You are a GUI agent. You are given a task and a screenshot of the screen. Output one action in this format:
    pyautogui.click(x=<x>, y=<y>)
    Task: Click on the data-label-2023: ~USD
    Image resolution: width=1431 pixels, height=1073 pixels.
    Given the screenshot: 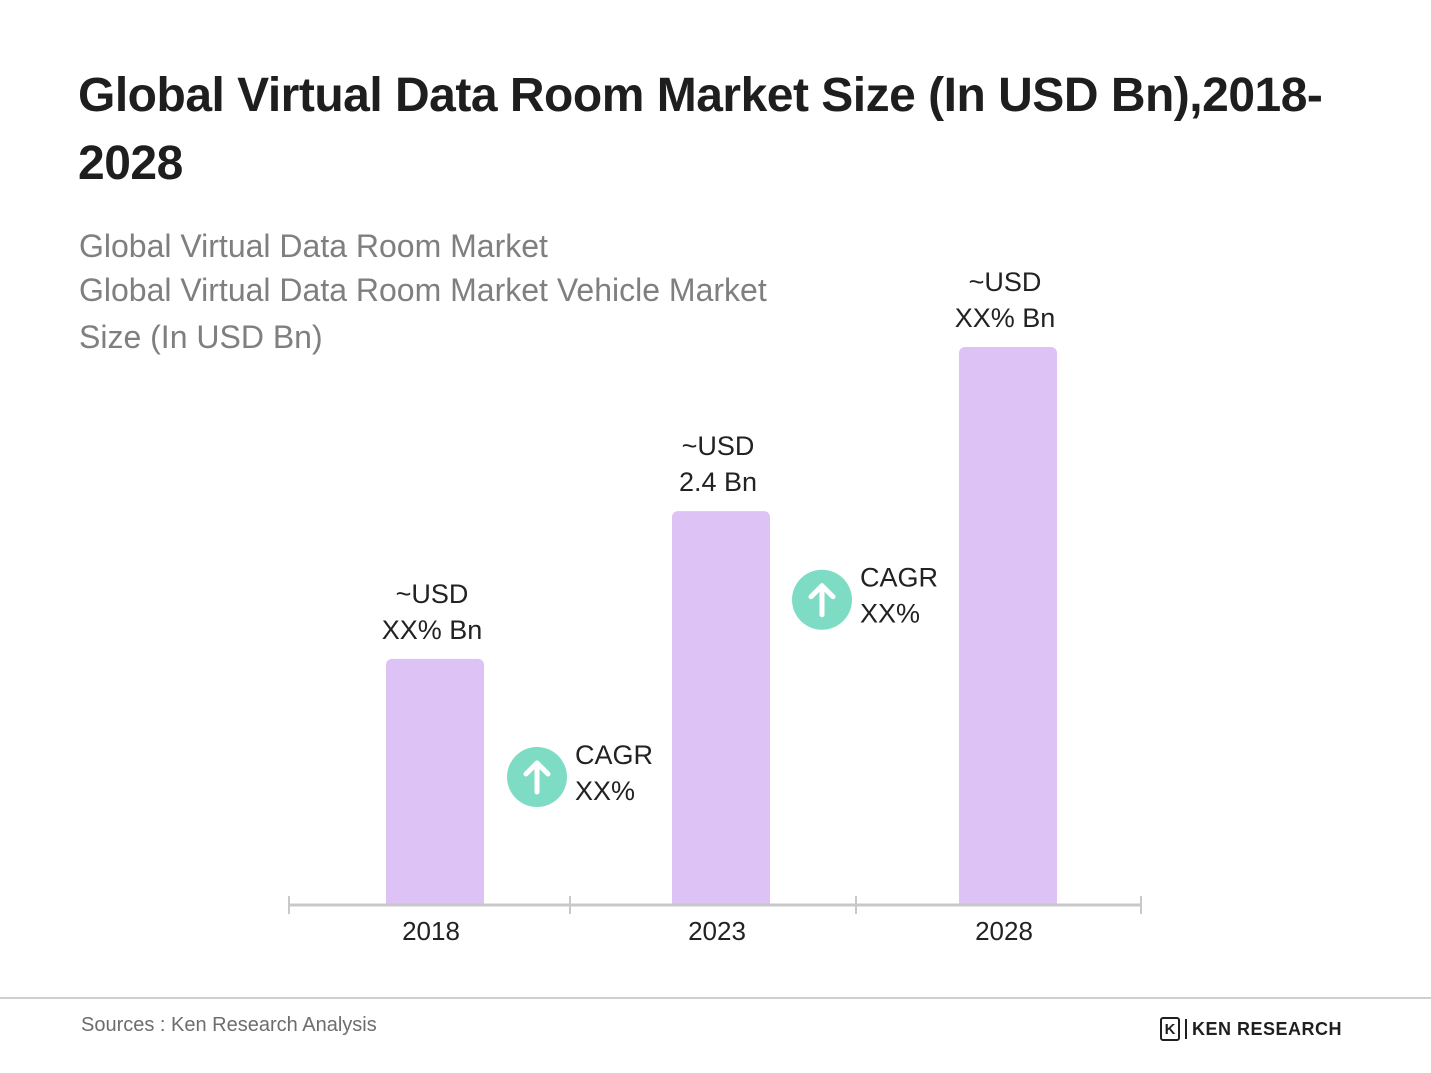 What is the action you would take?
    pyautogui.click(x=718, y=446)
    